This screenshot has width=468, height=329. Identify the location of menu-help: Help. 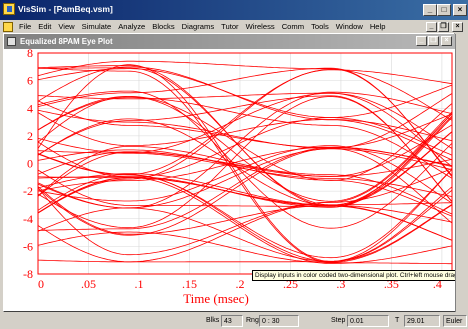
(377, 26).